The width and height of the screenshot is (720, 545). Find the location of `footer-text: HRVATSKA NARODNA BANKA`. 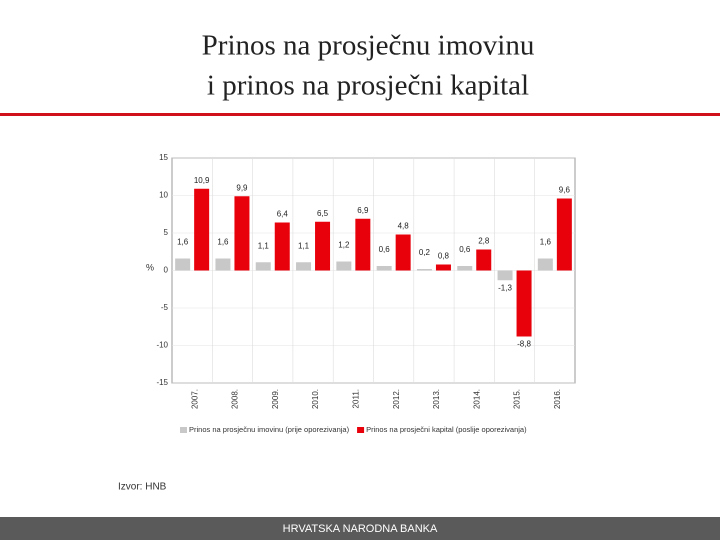

footer-text: HRVATSKA NARODNA BANKA is located at coordinates (360, 529).